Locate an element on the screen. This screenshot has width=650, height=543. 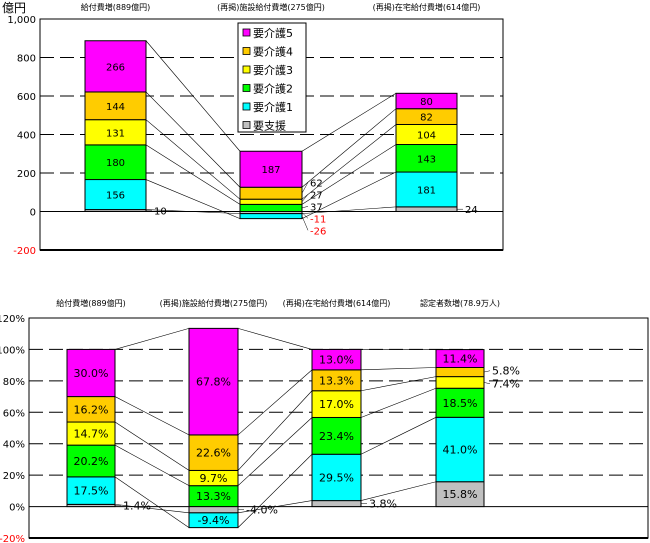
legend-box is located at coordinates (272, 77).